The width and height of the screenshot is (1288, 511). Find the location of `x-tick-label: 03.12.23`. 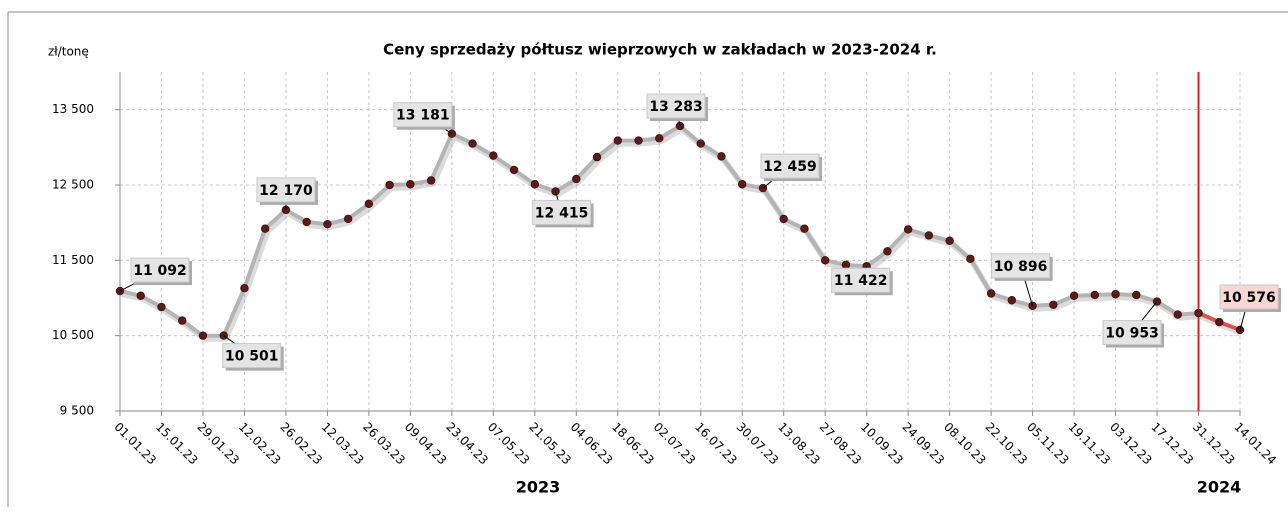

x-tick-label: 03.12.23 is located at coordinates (1131, 444).